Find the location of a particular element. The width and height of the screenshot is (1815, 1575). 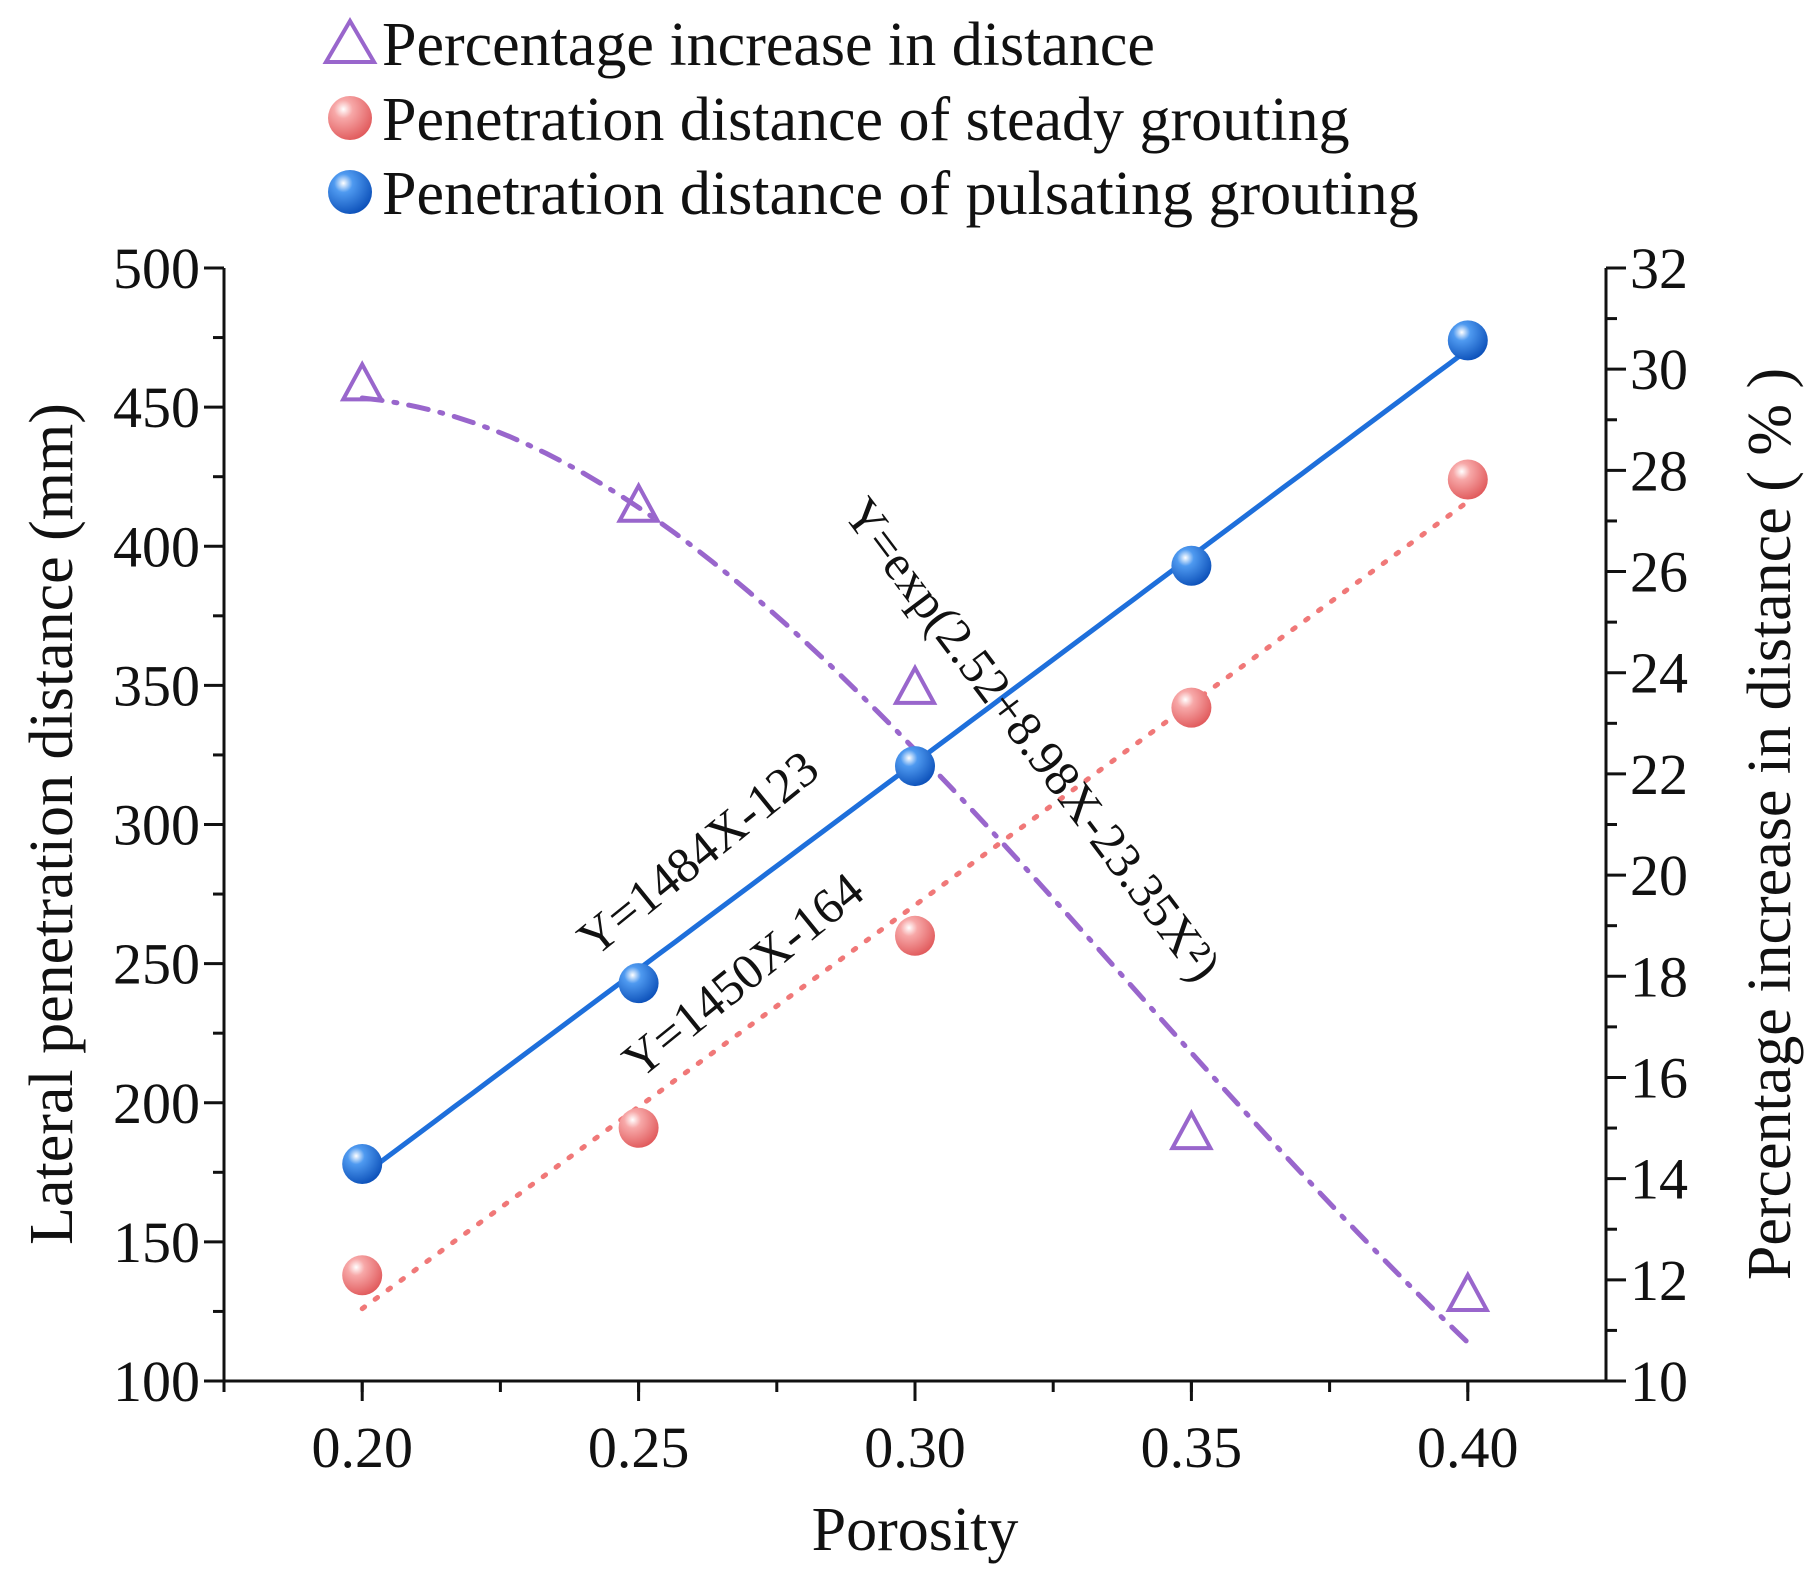

legend-sphere-marker-pulsating is located at coordinates (350, 192).